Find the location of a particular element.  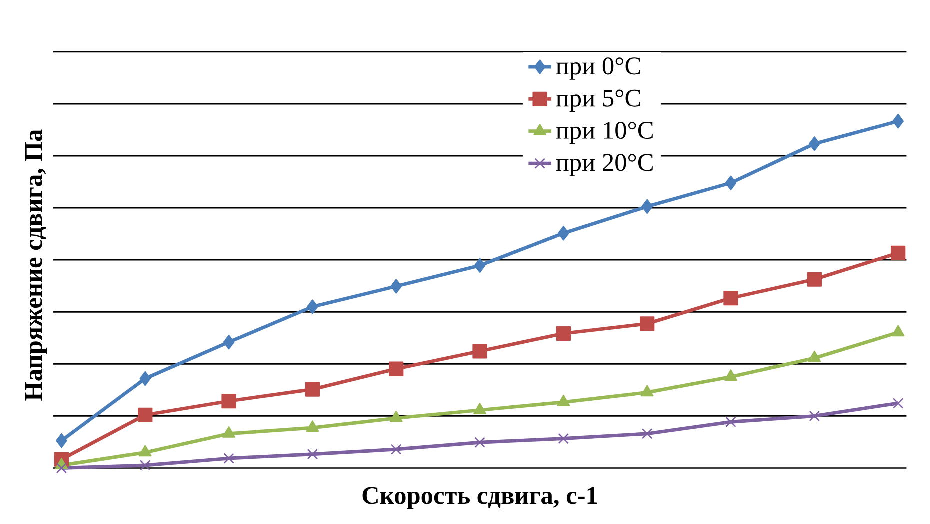

legend-label: при 0°C is located at coordinates (598, 69).